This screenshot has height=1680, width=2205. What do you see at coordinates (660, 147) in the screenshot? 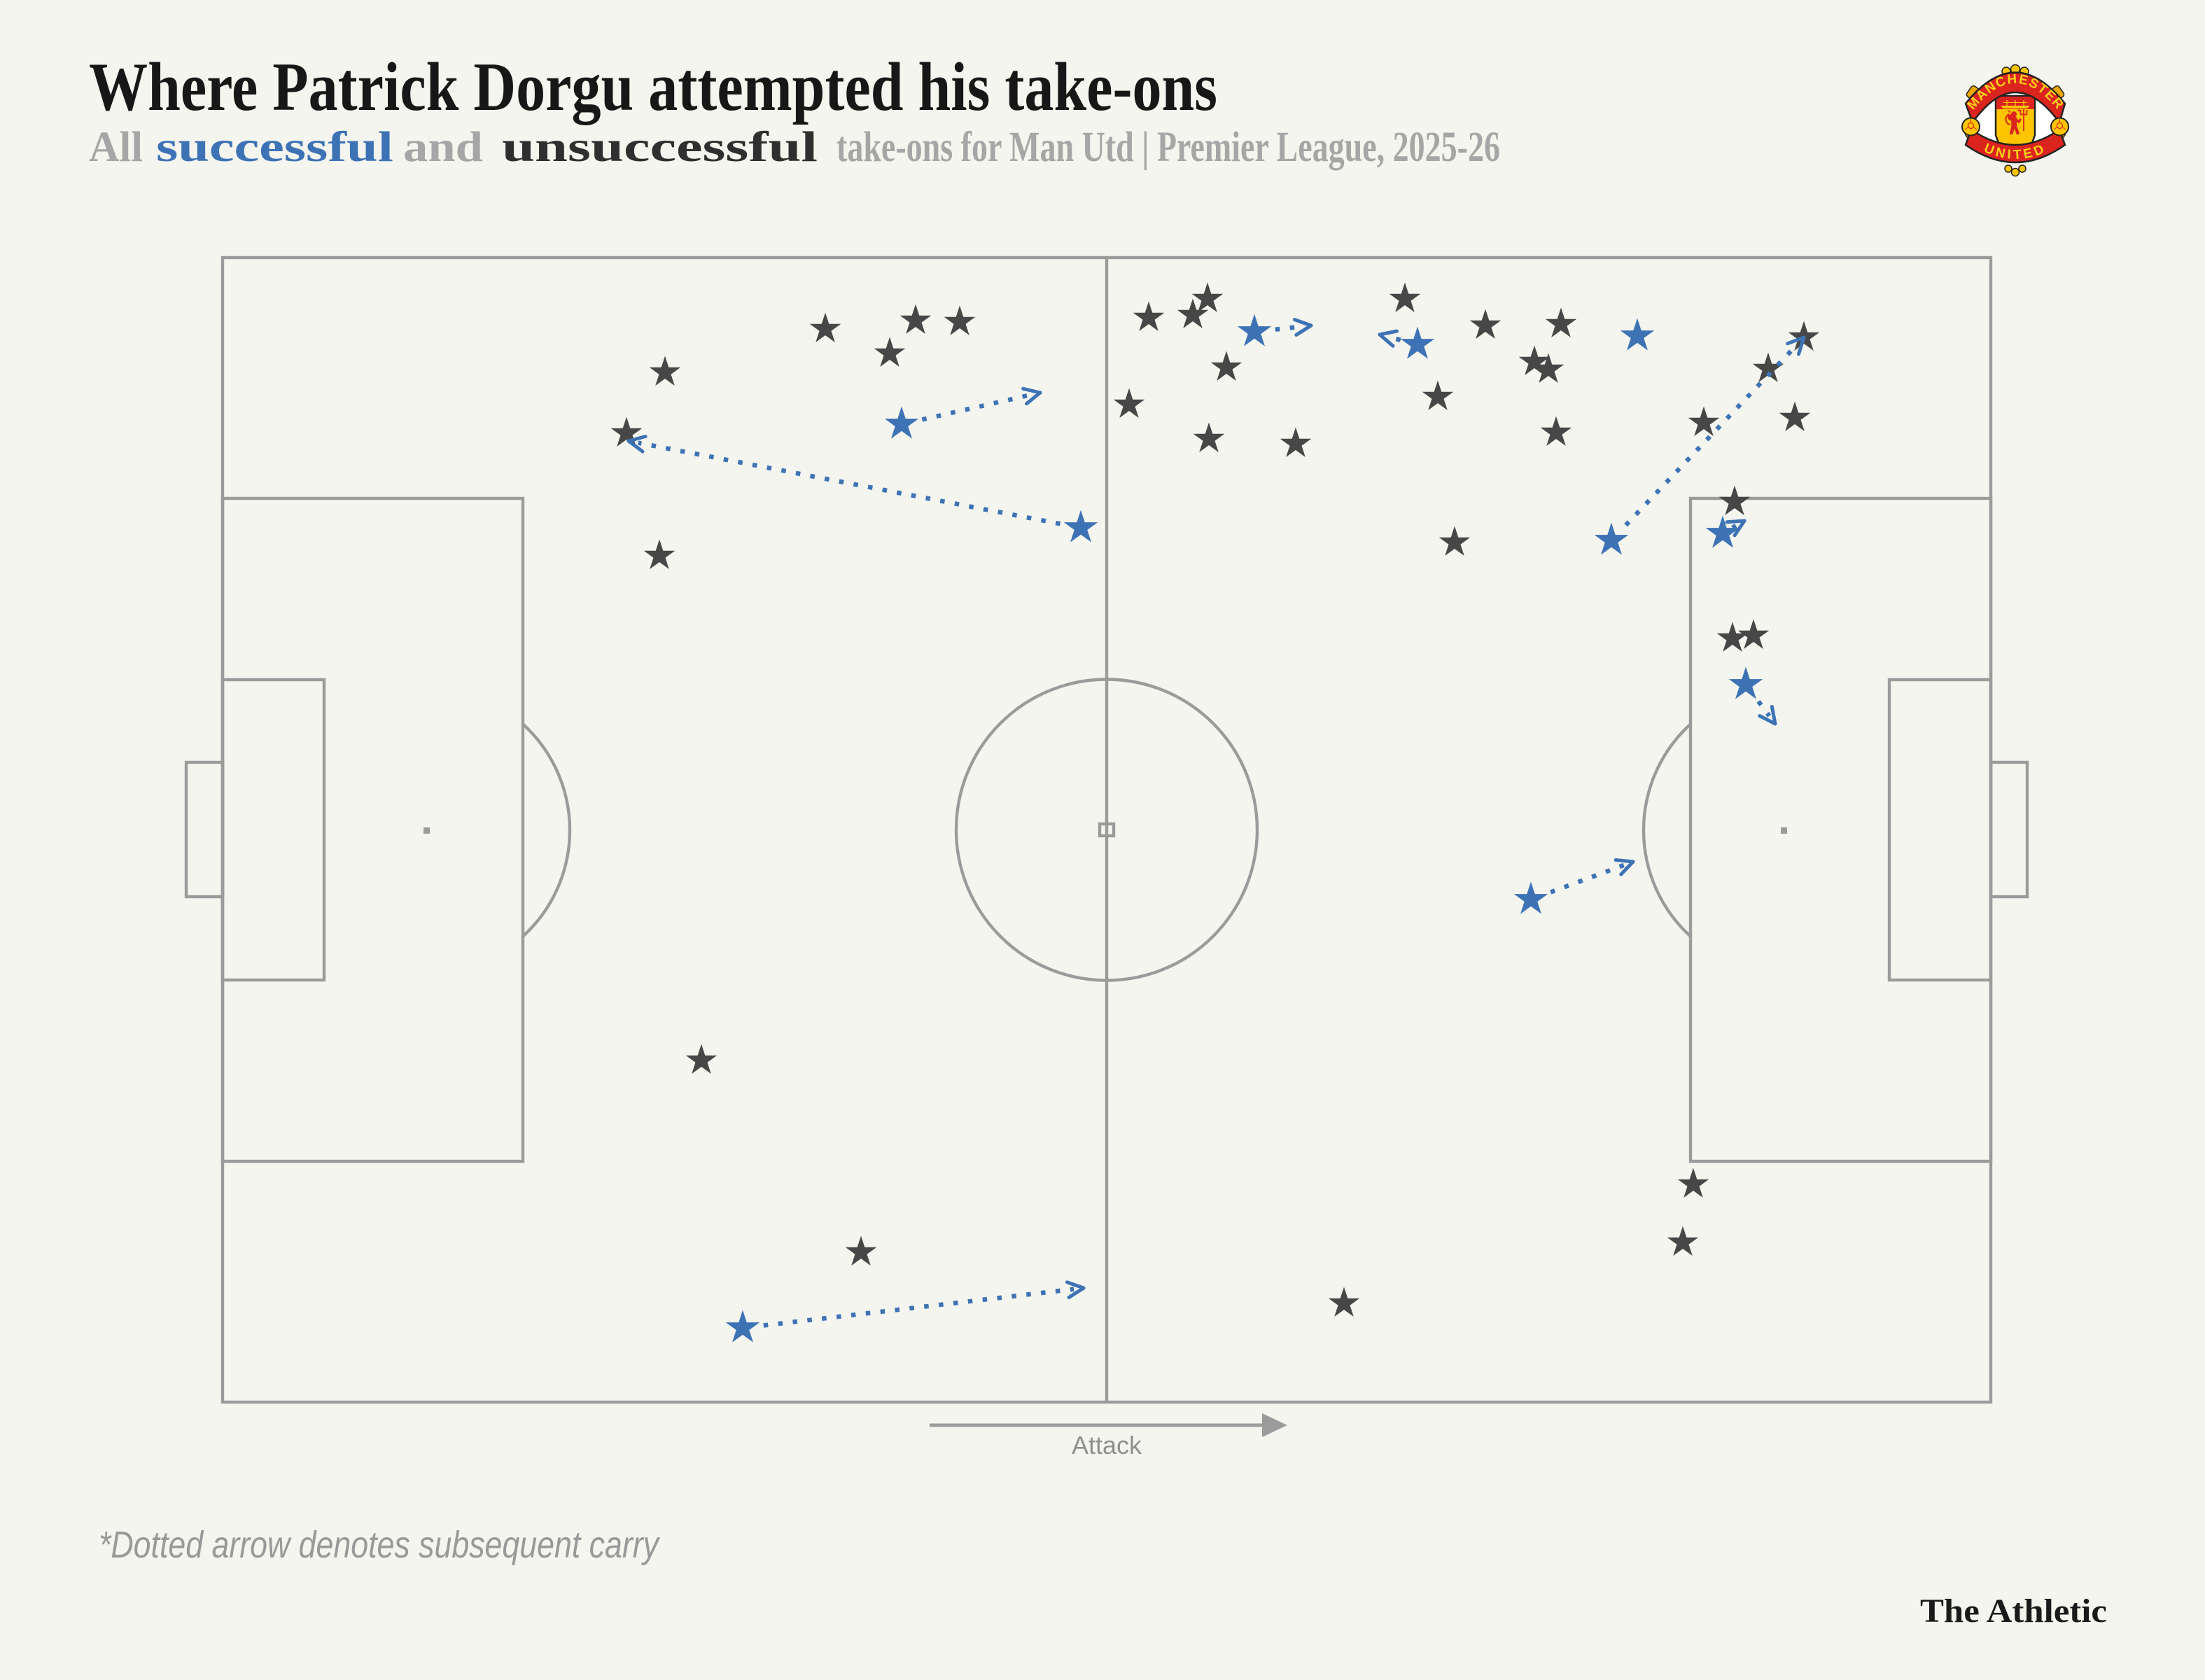
I see `svg-text: unsuccessful` at bounding box center [660, 147].